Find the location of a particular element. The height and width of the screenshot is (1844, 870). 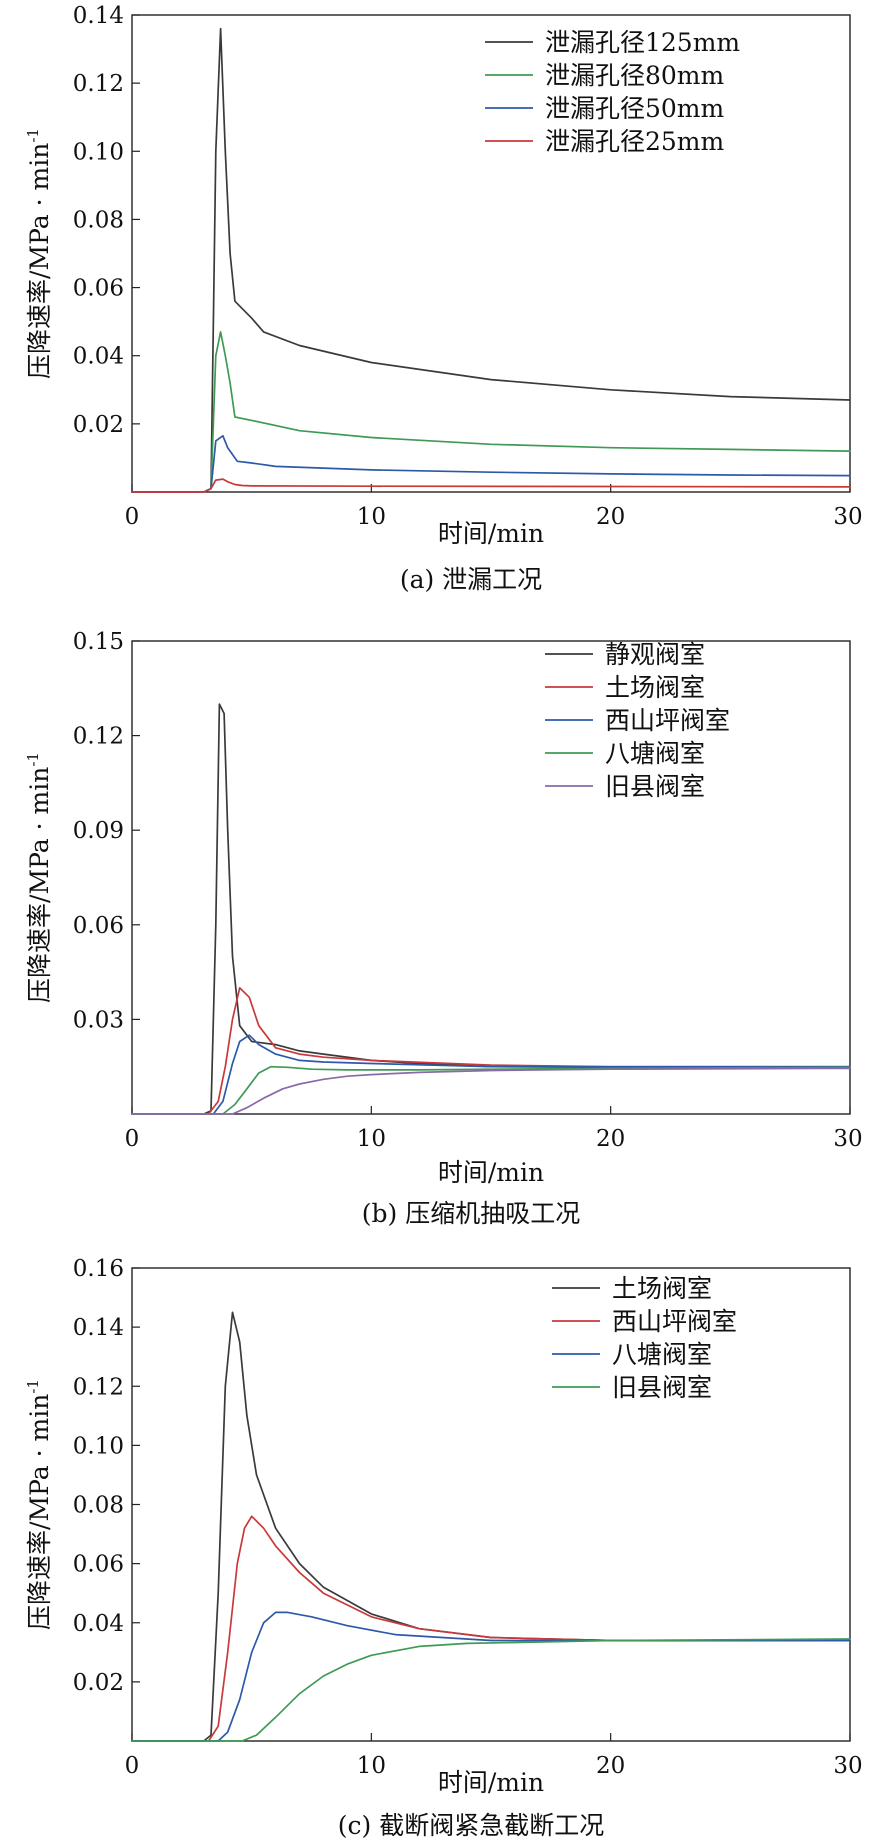

legend-label: 泄漏孔径25mm is located at coordinates (635, 141).